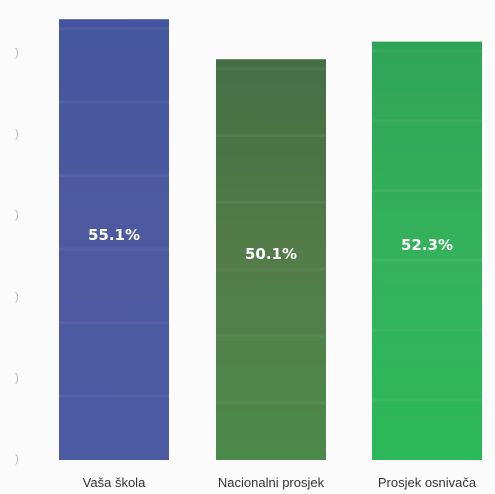 This screenshot has height=494, width=495. Describe the element at coordinates (17, 297) in the screenshot. I see `y-tick-label-3: )` at that location.